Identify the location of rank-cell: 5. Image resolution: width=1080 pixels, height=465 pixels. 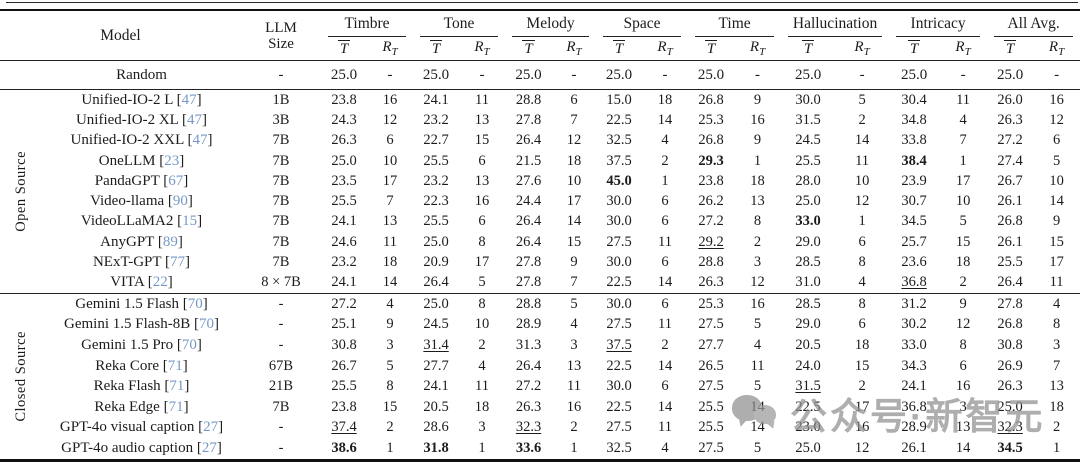
(757, 325).